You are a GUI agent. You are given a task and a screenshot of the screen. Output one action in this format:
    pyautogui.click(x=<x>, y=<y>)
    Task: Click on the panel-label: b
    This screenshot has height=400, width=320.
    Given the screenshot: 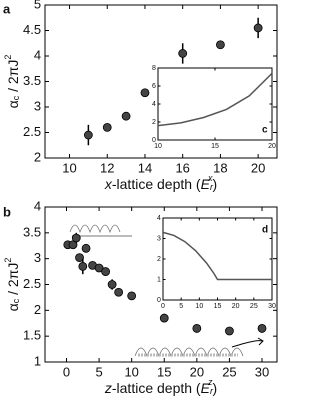 What is the action you would take?
    pyautogui.click(x=7, y=211)
    